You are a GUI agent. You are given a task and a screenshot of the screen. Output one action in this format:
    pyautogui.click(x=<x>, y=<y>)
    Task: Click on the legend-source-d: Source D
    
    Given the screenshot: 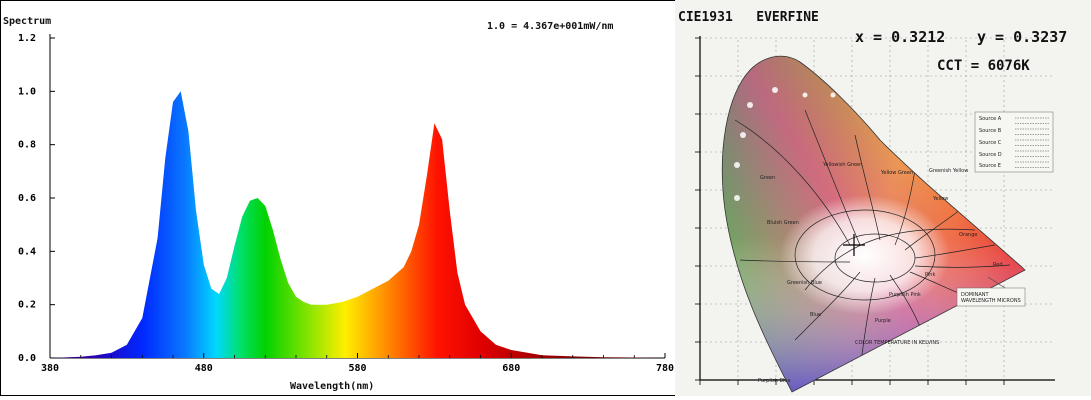 What is the action you would take?
    pyautogui.click(x=990, y=155)
    